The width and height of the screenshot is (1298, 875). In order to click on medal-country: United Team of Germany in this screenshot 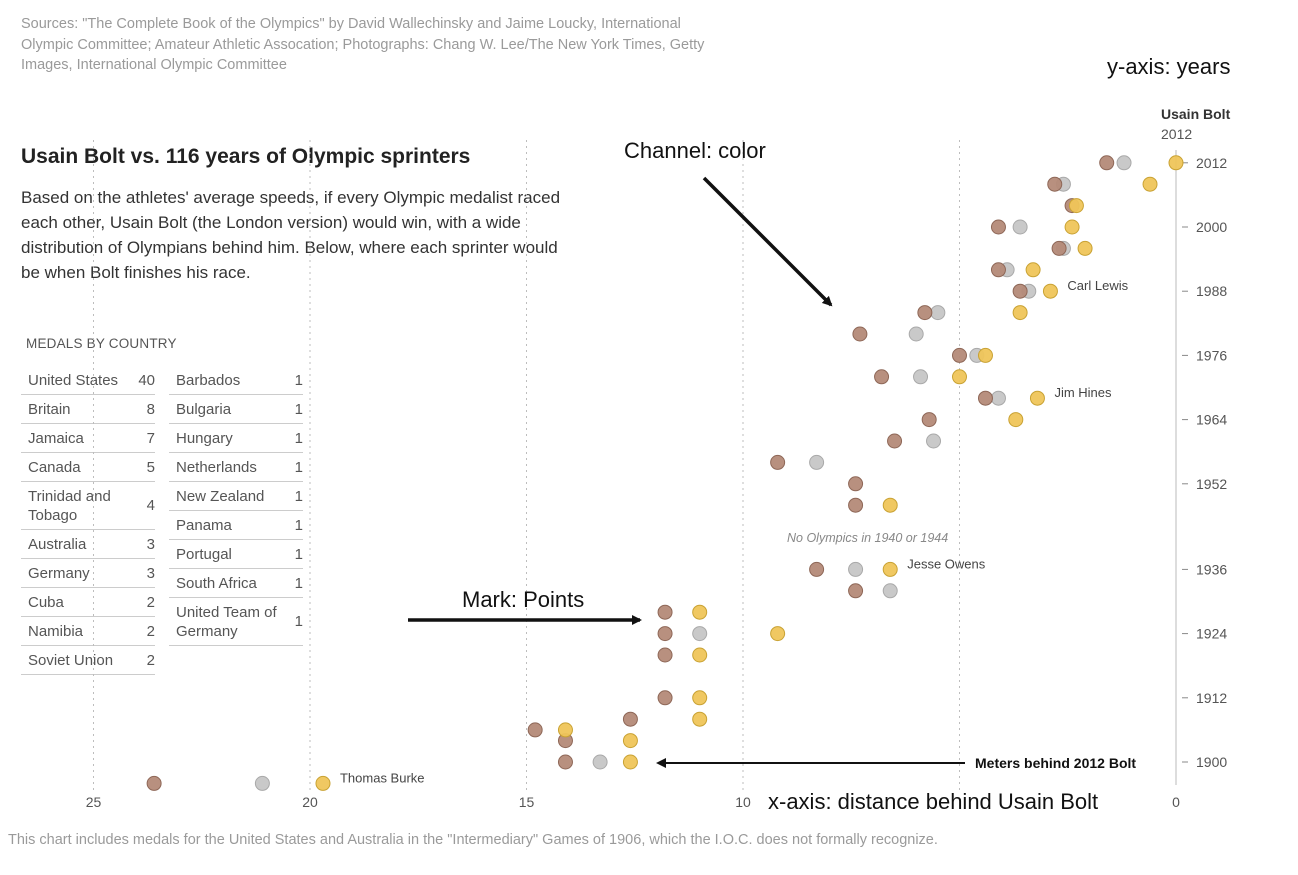, I will do `click(226, 621)`.